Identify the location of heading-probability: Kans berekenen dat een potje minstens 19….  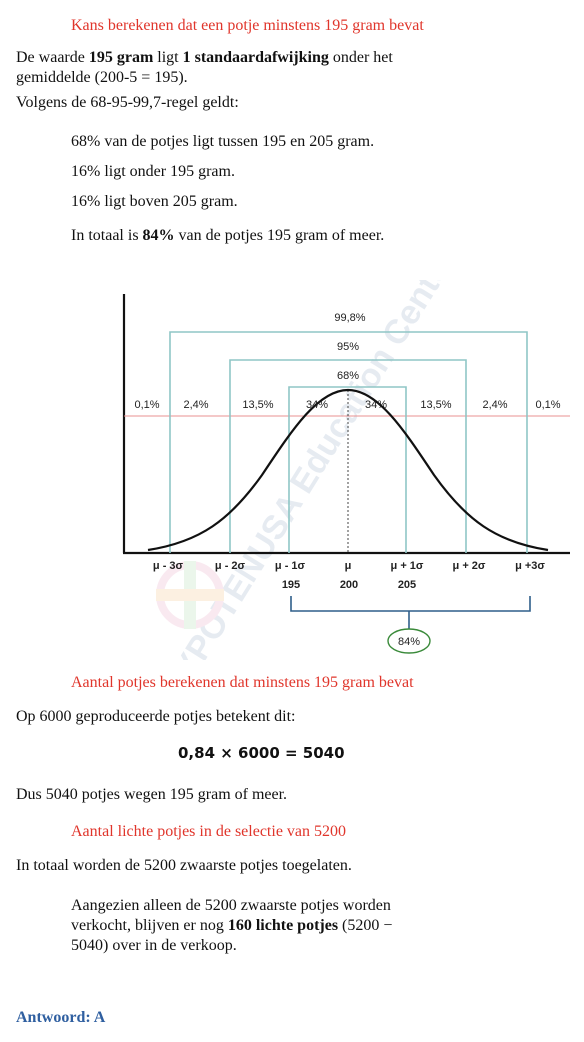
(247, 25).